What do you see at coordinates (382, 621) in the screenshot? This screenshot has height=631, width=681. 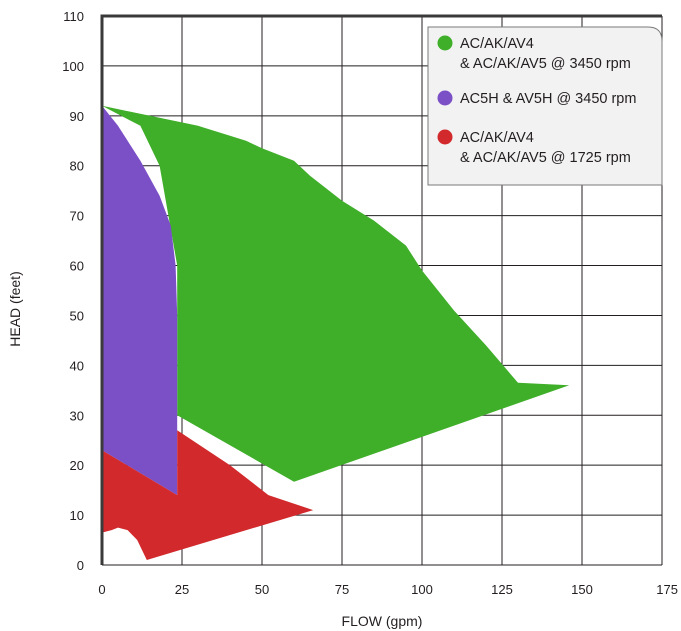 I see `x-axis-label: FLOW (gpm)` at bounding box center [382, 621].